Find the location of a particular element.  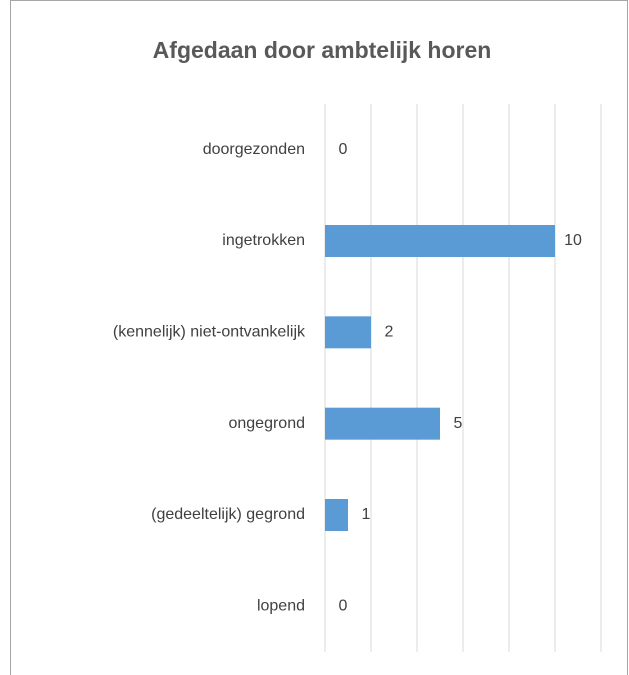

data-label: 1 is located at coordinates (366, 514).